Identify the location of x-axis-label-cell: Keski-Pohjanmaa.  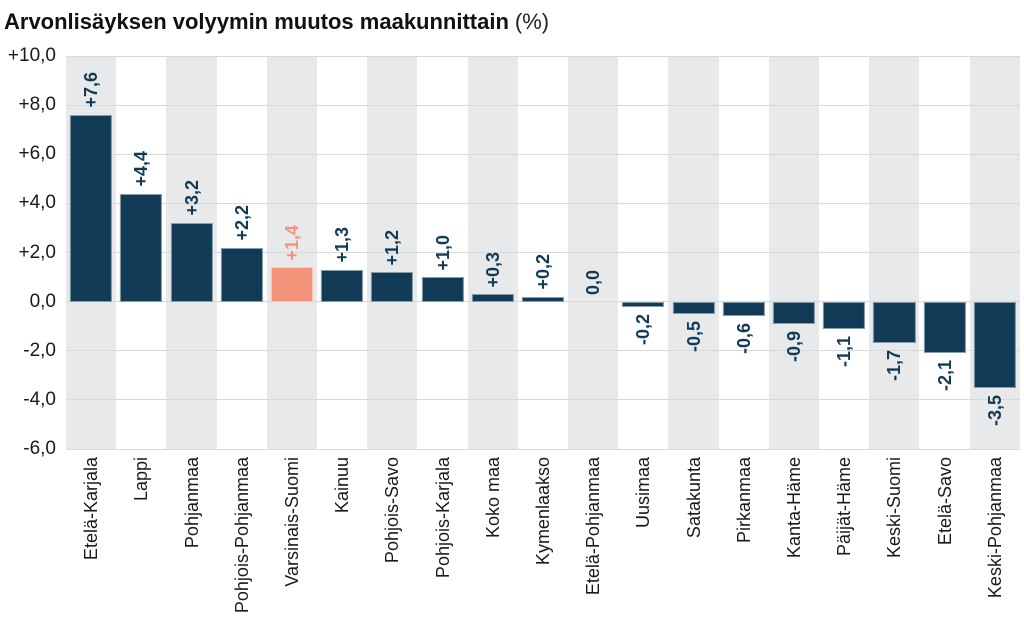
(995, 544).